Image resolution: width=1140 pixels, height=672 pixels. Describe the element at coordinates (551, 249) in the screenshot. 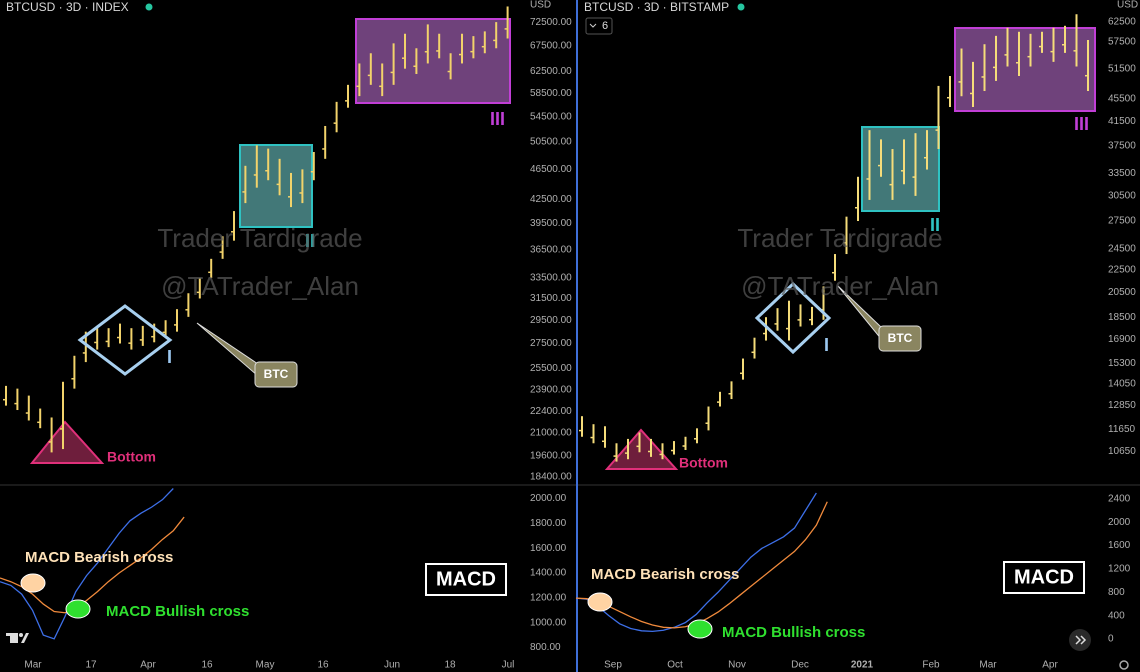

I see `y-tick-label: 36500.00` at that location.